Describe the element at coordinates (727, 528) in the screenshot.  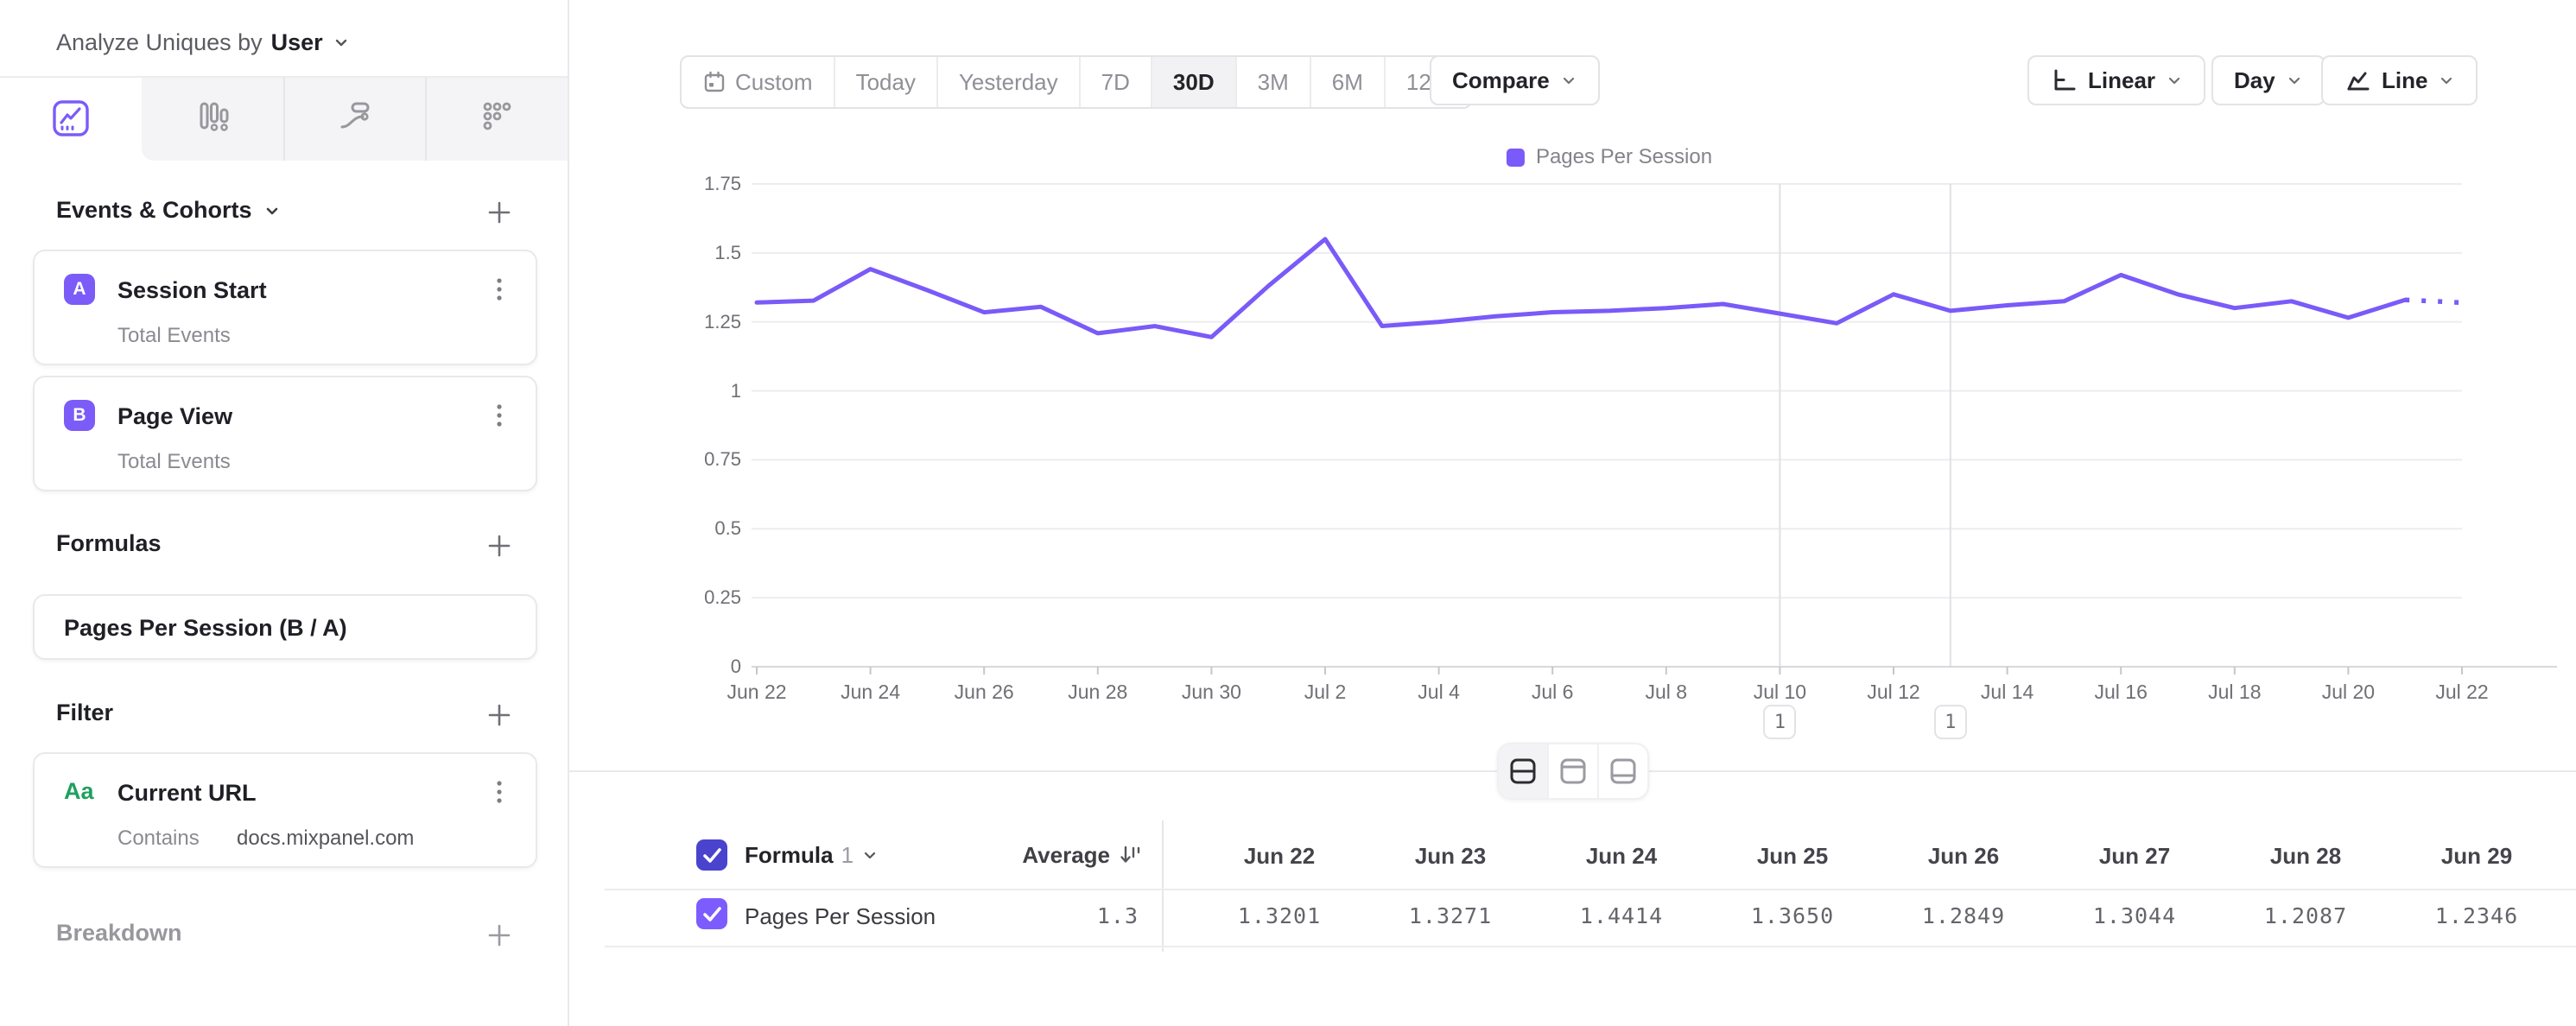
I see `y-axis-label: 0.5` at that location.